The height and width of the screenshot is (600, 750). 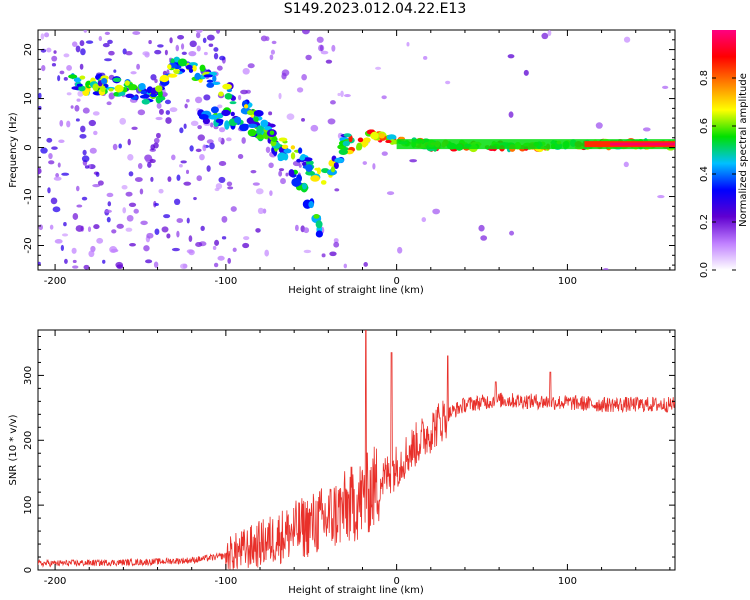 What do you see at coordinates (704, 222) in the screenshot?
I see `colorbar-tick-label: 0.2` at bounding box center [704, 222].